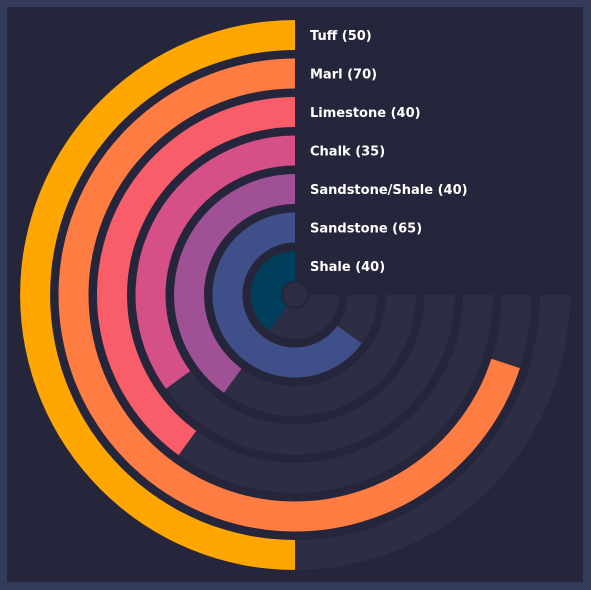 The width and height of the screenshot is (591, 590). I want to click on label-cell-tuff, so click(432, 38).